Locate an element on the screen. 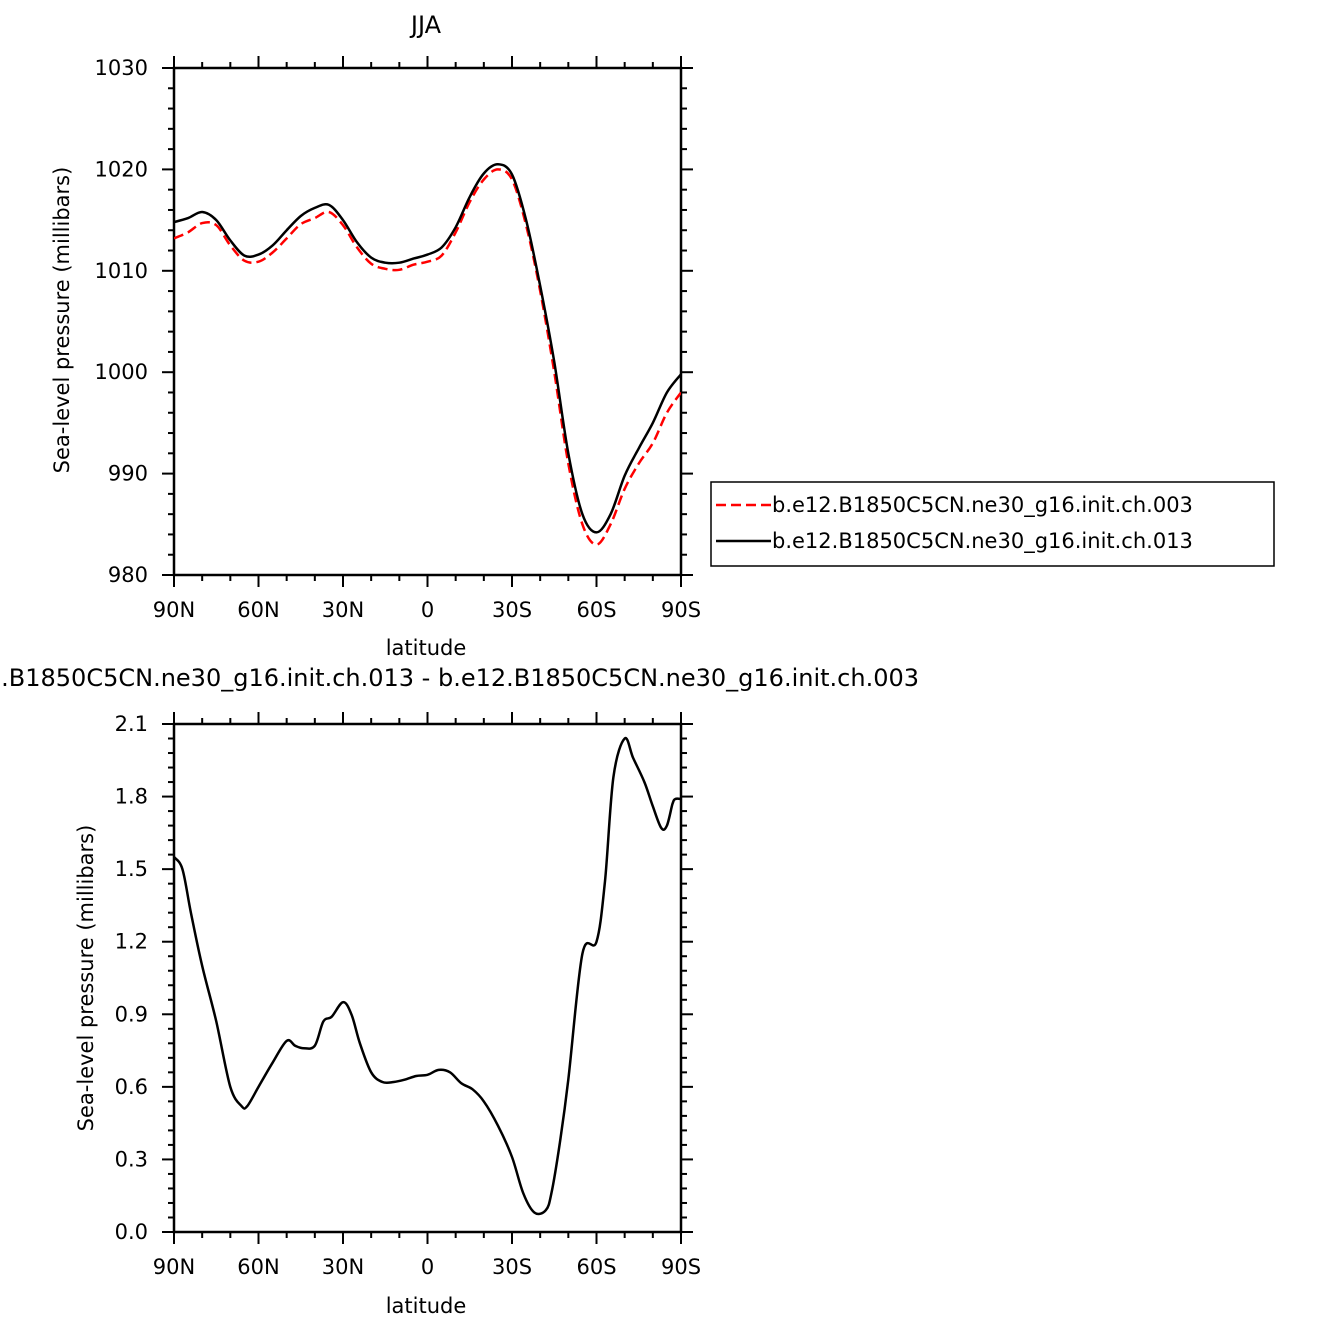  legend-label-series-013: b.e12.B1850C5CN.ne30_g16.init.ch.013 is located at coordinates (982, 541).